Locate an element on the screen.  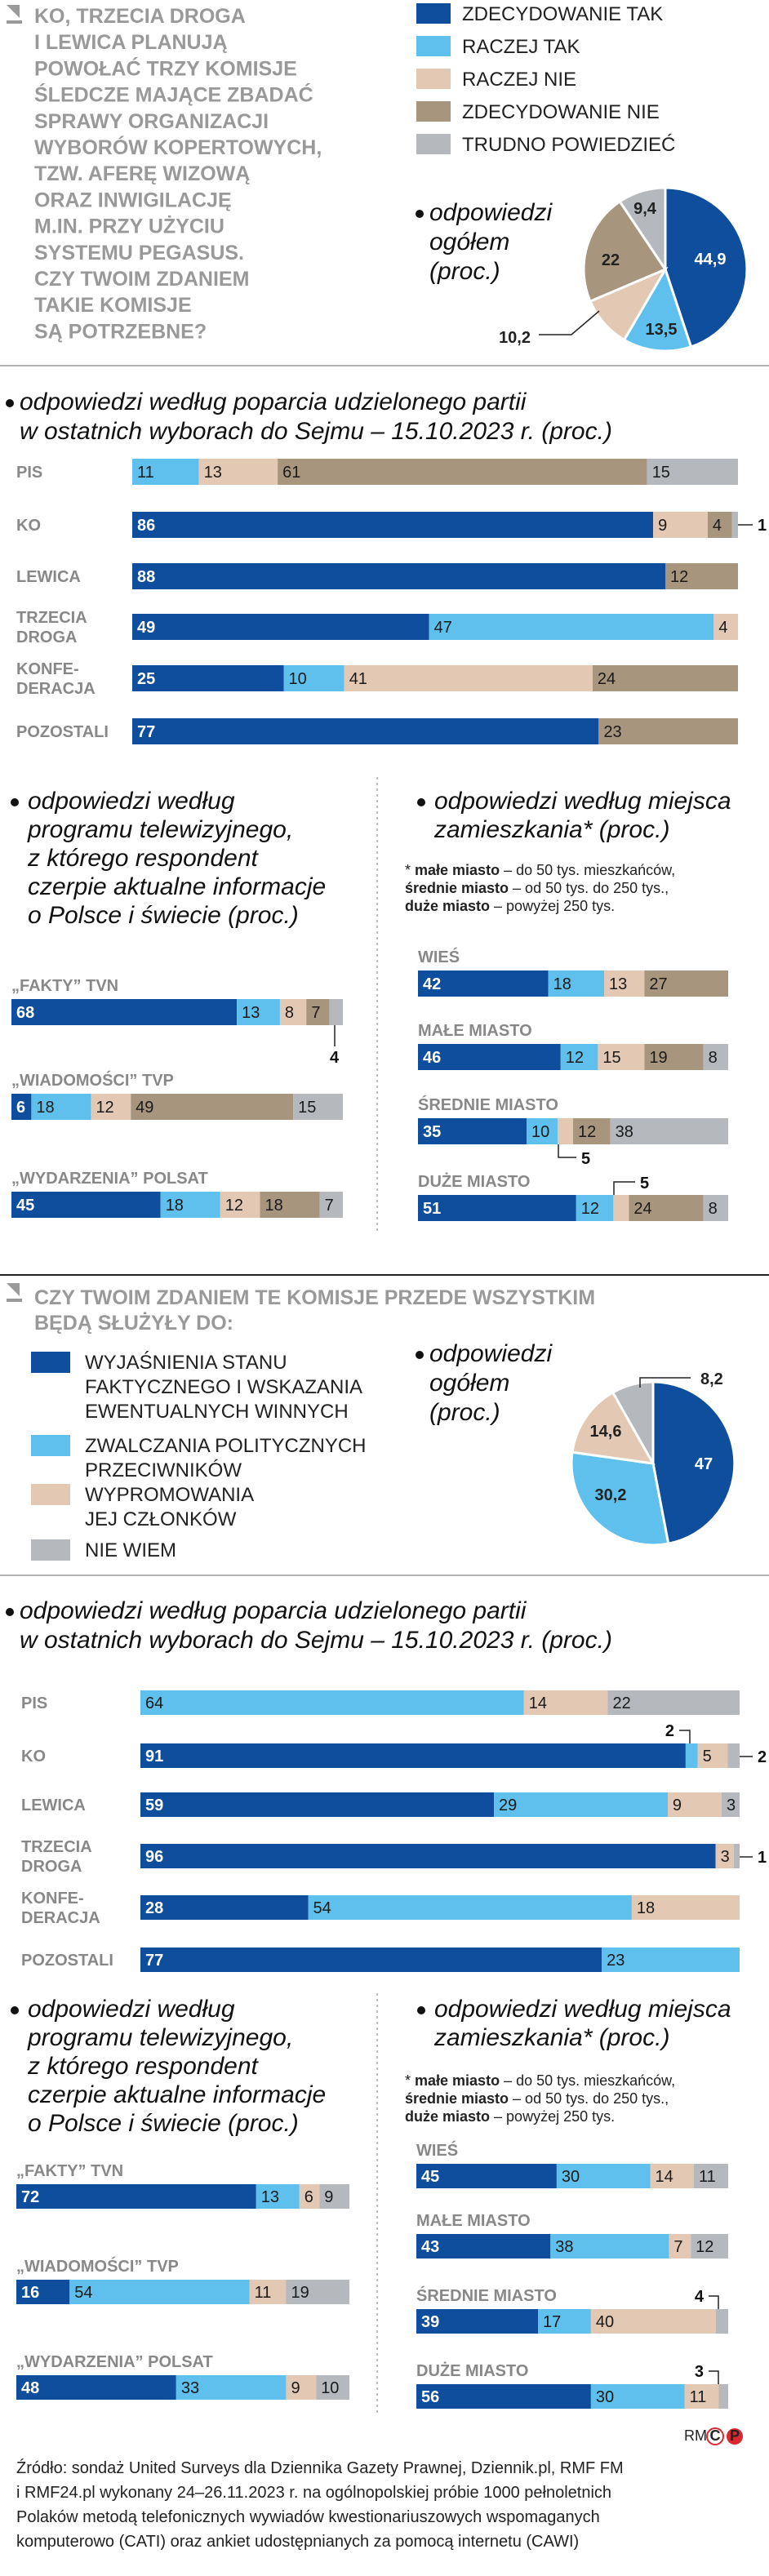
subtitle: z którego respondent is located at coordinates (144, 2066).